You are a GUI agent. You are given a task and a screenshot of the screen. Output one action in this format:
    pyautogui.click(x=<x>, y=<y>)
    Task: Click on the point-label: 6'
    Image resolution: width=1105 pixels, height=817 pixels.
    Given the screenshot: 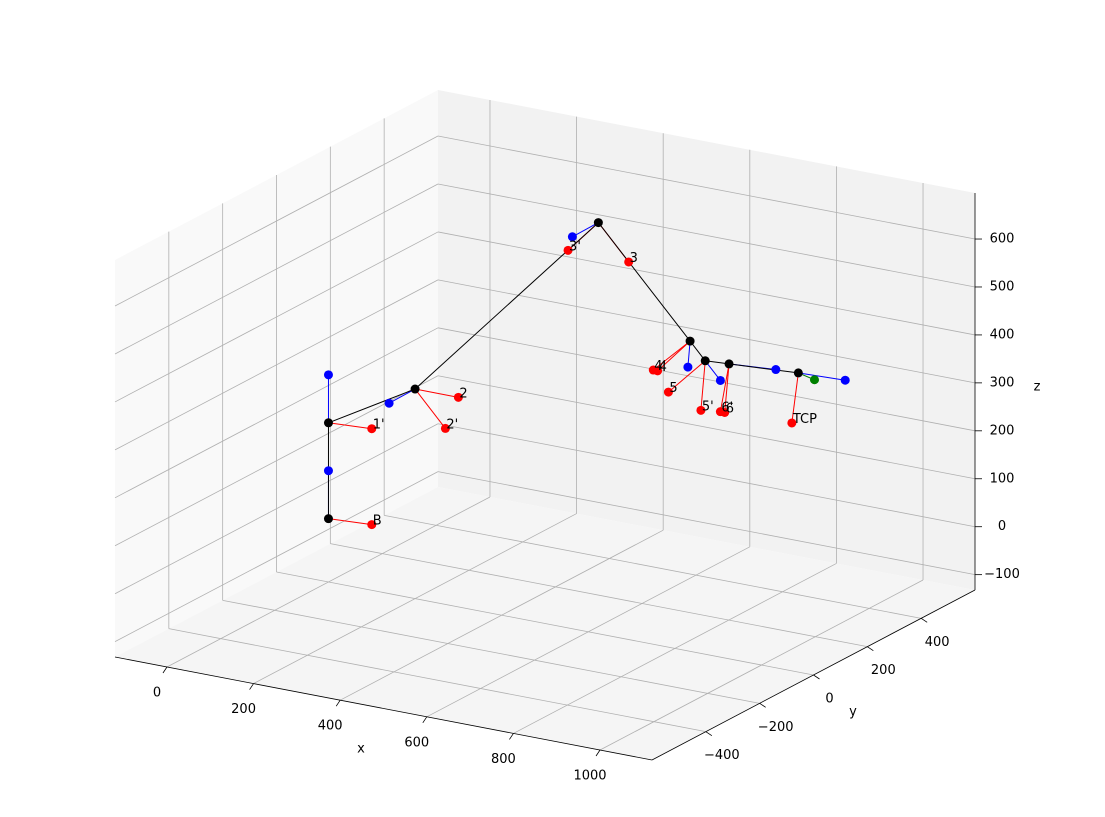 What is the action you would take?
    pyautogui.click(x=727, y=408)
    